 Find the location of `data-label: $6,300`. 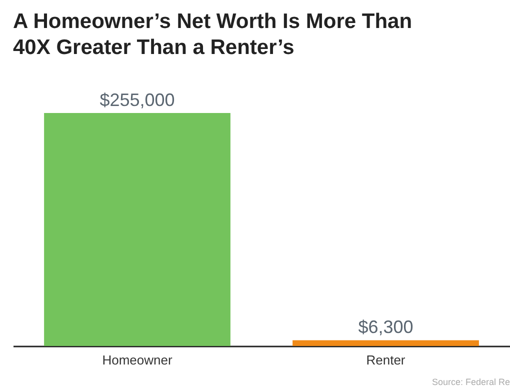

data-label: $6,300 is located at coordinates (386, 327).